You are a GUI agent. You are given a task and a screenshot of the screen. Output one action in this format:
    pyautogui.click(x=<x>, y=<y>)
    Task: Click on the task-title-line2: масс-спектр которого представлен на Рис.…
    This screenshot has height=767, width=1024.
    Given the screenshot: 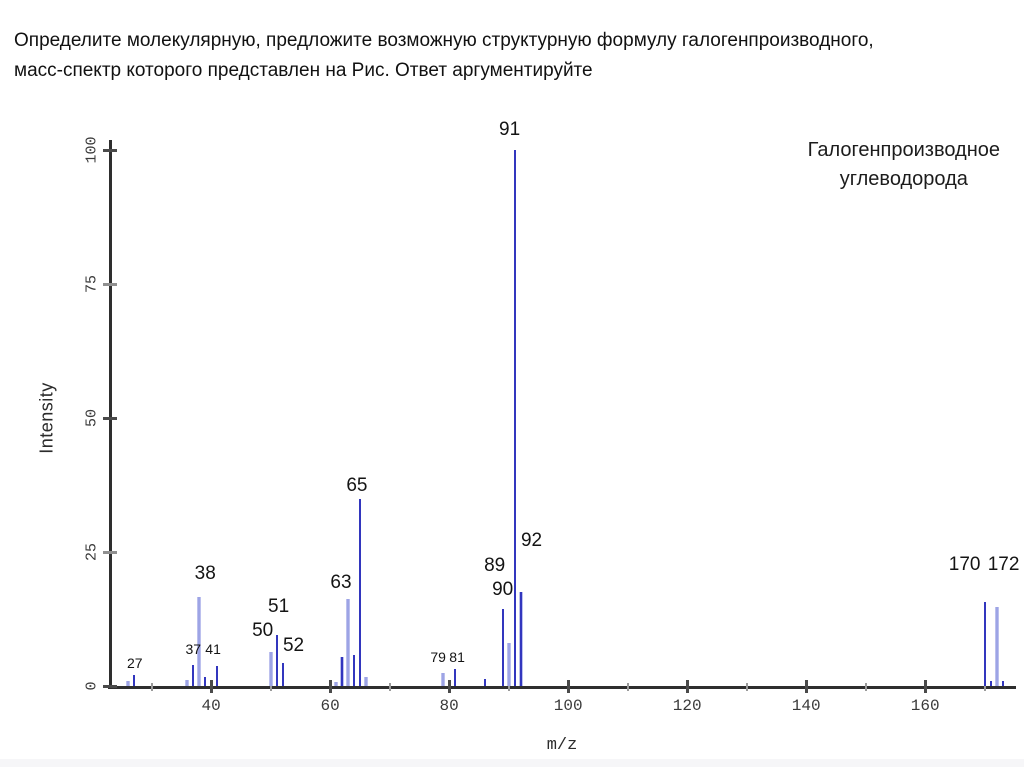 What is the action you would take?
    pyautogui.click(x=303, y=71)
    